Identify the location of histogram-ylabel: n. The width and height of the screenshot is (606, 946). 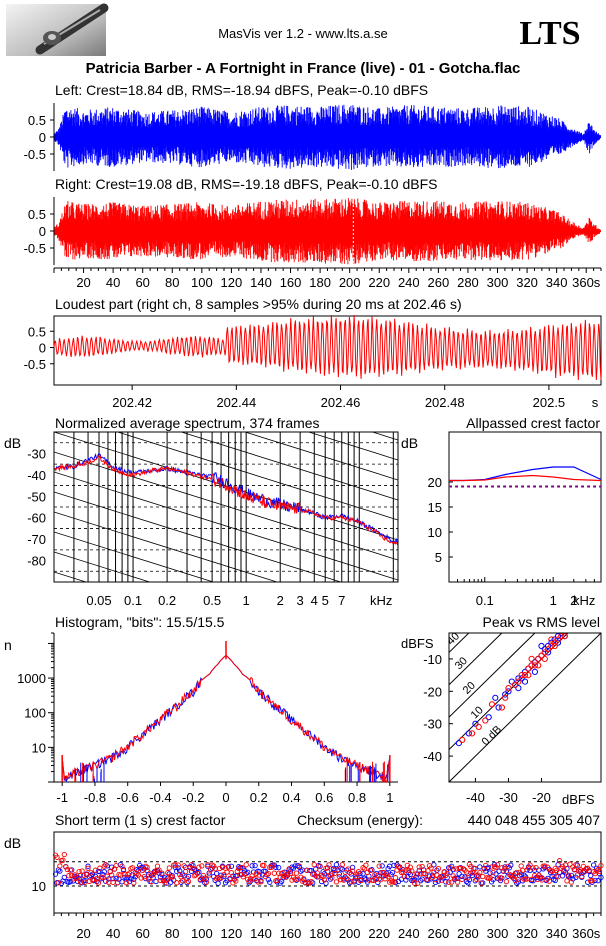
(8, 645).